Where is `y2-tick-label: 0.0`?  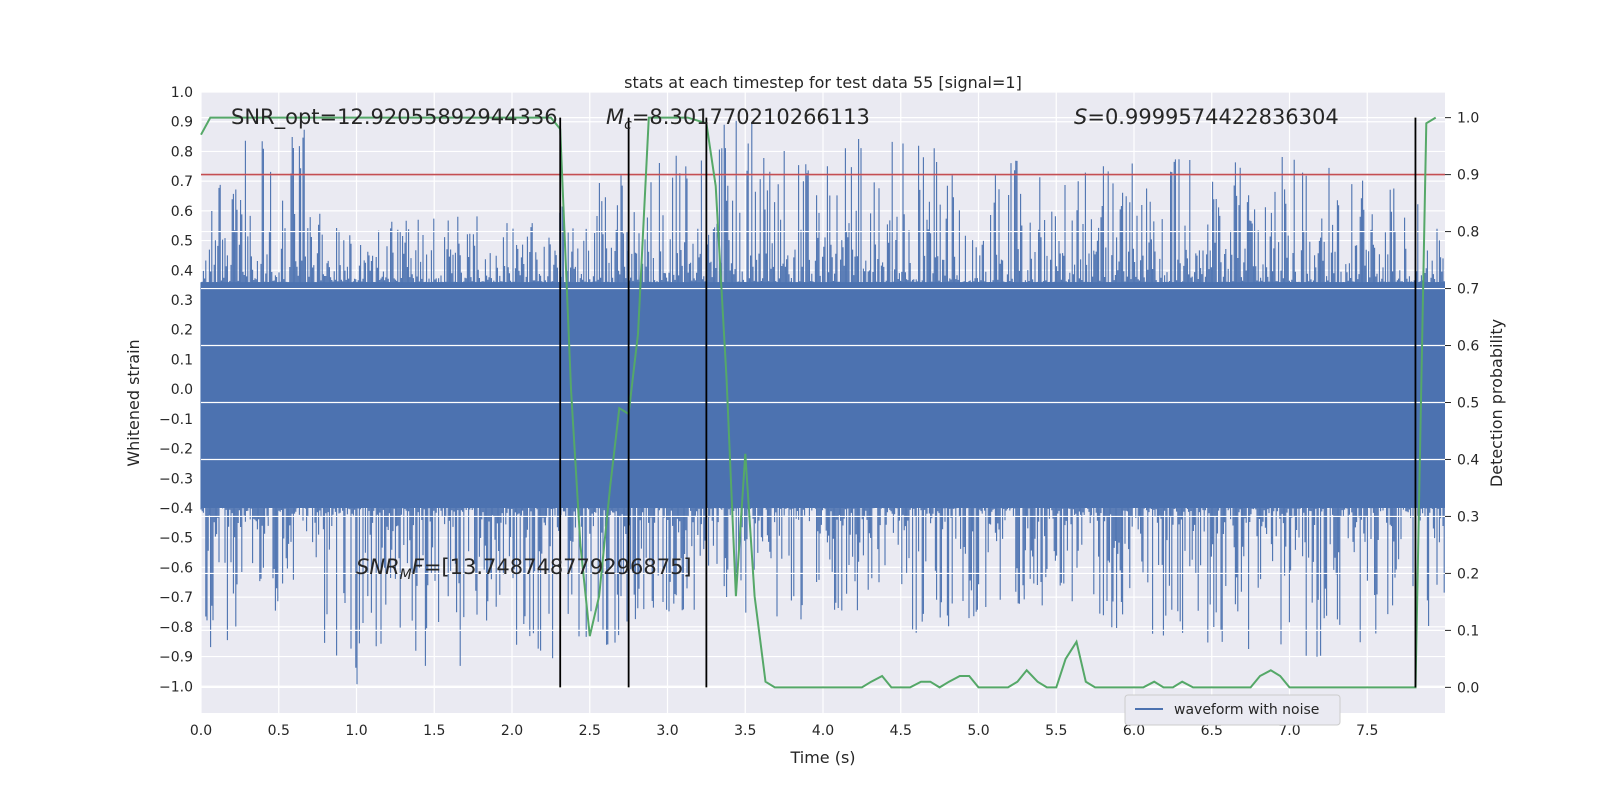 y2-tick-label: 0.0 is located at coordinates (1468, 688).